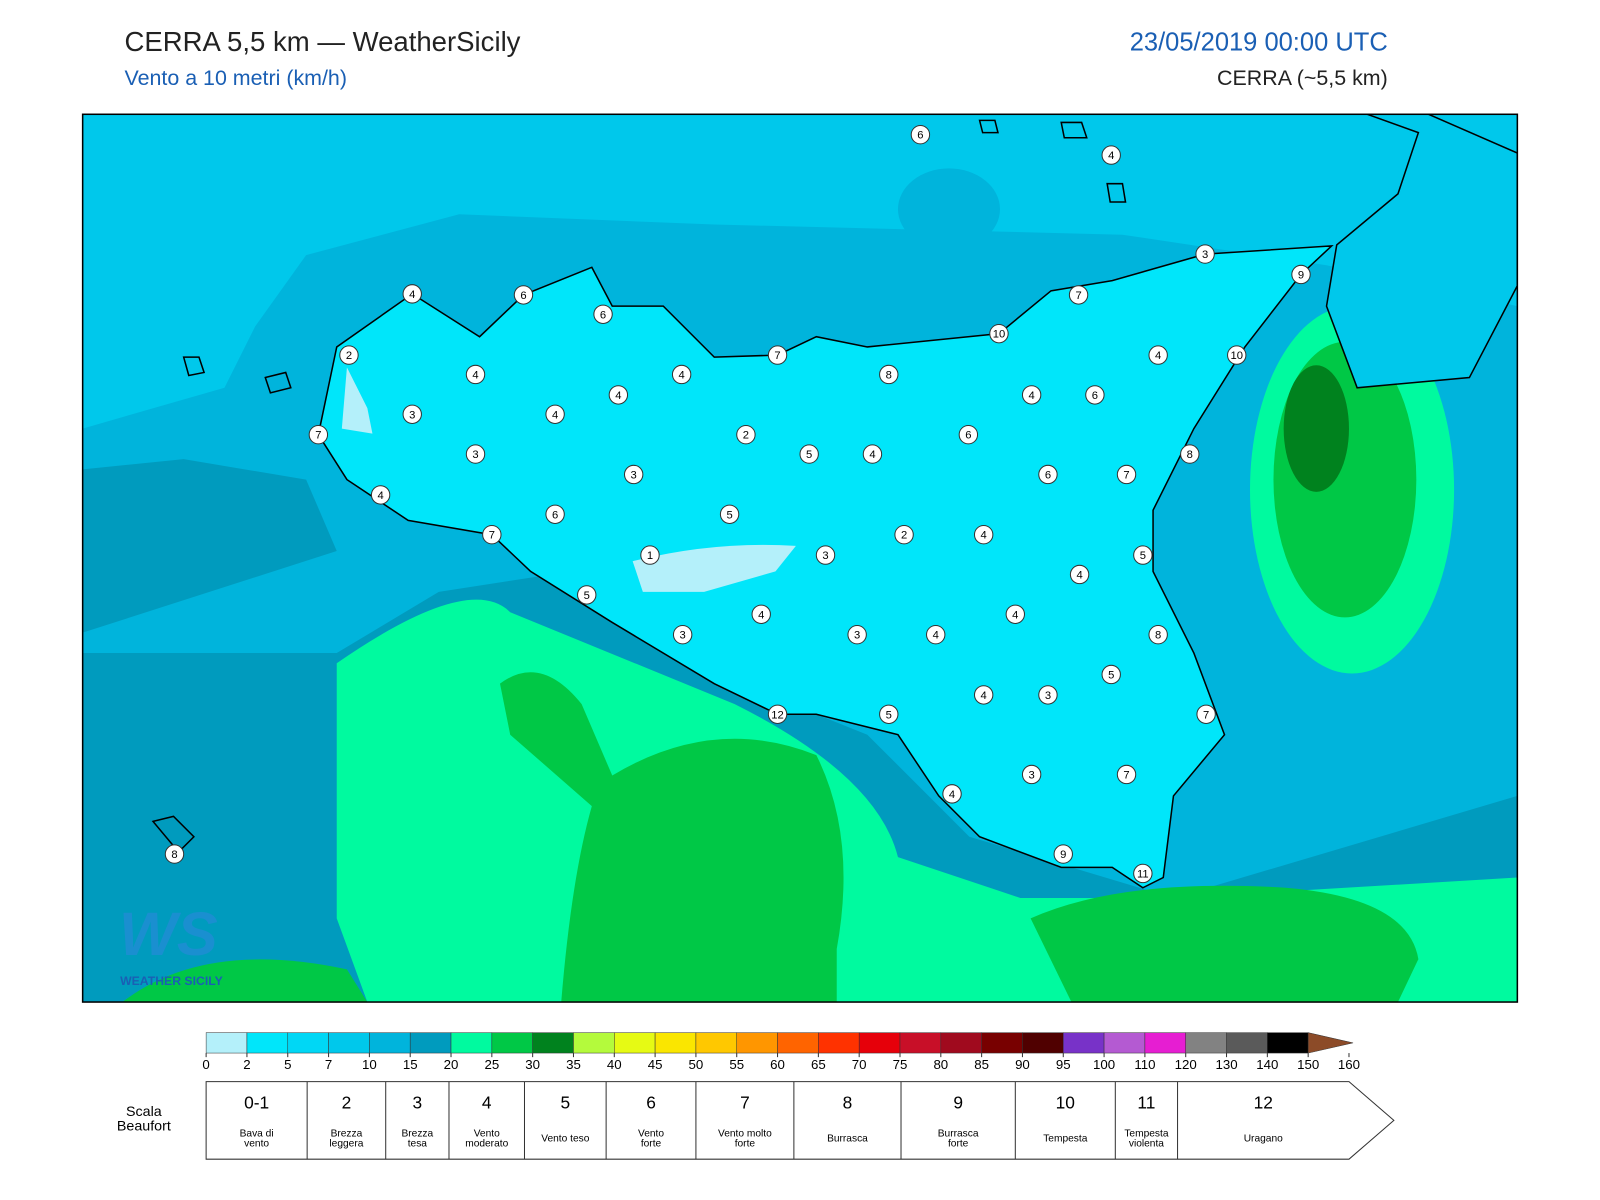 The width and height of the screenshot is (1600, 1200). I want to click on tick-label: 150, so click(1308, 1064).